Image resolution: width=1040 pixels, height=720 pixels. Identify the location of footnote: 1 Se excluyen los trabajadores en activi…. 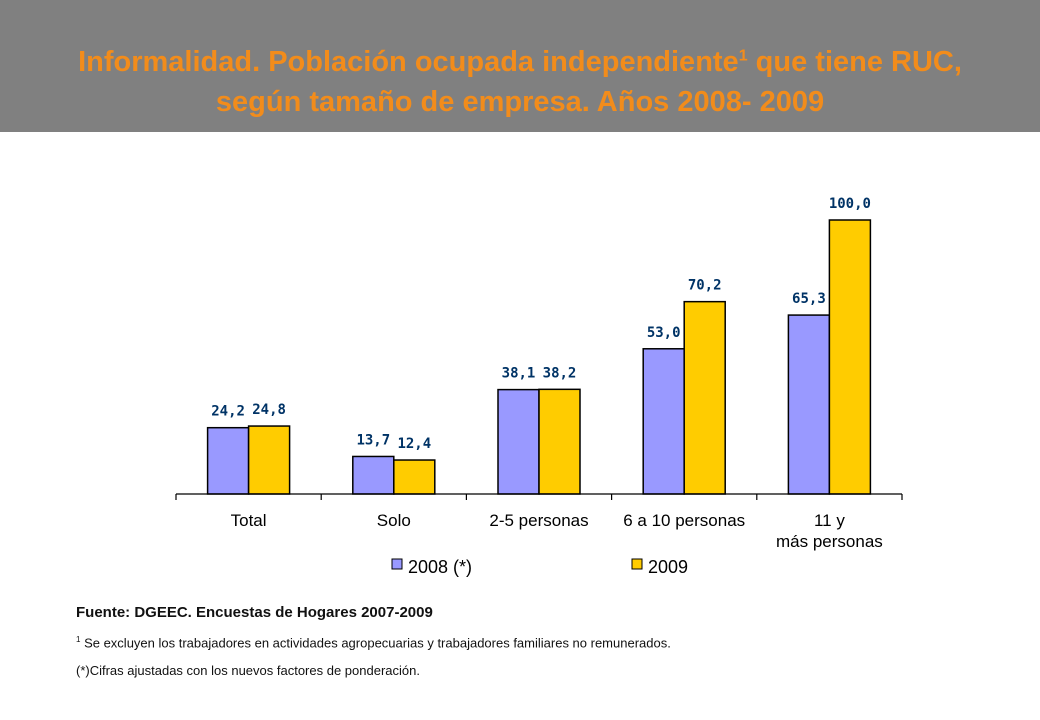
(373, 643).